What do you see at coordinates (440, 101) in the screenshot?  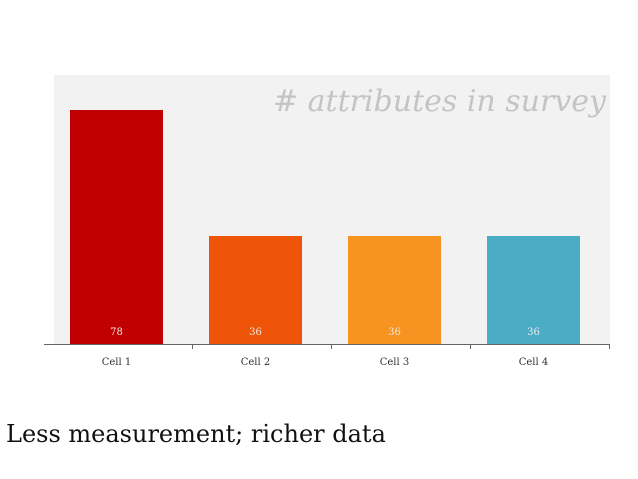 I see `chart-title: # attributes in survey` at bounding box center [440, 101].